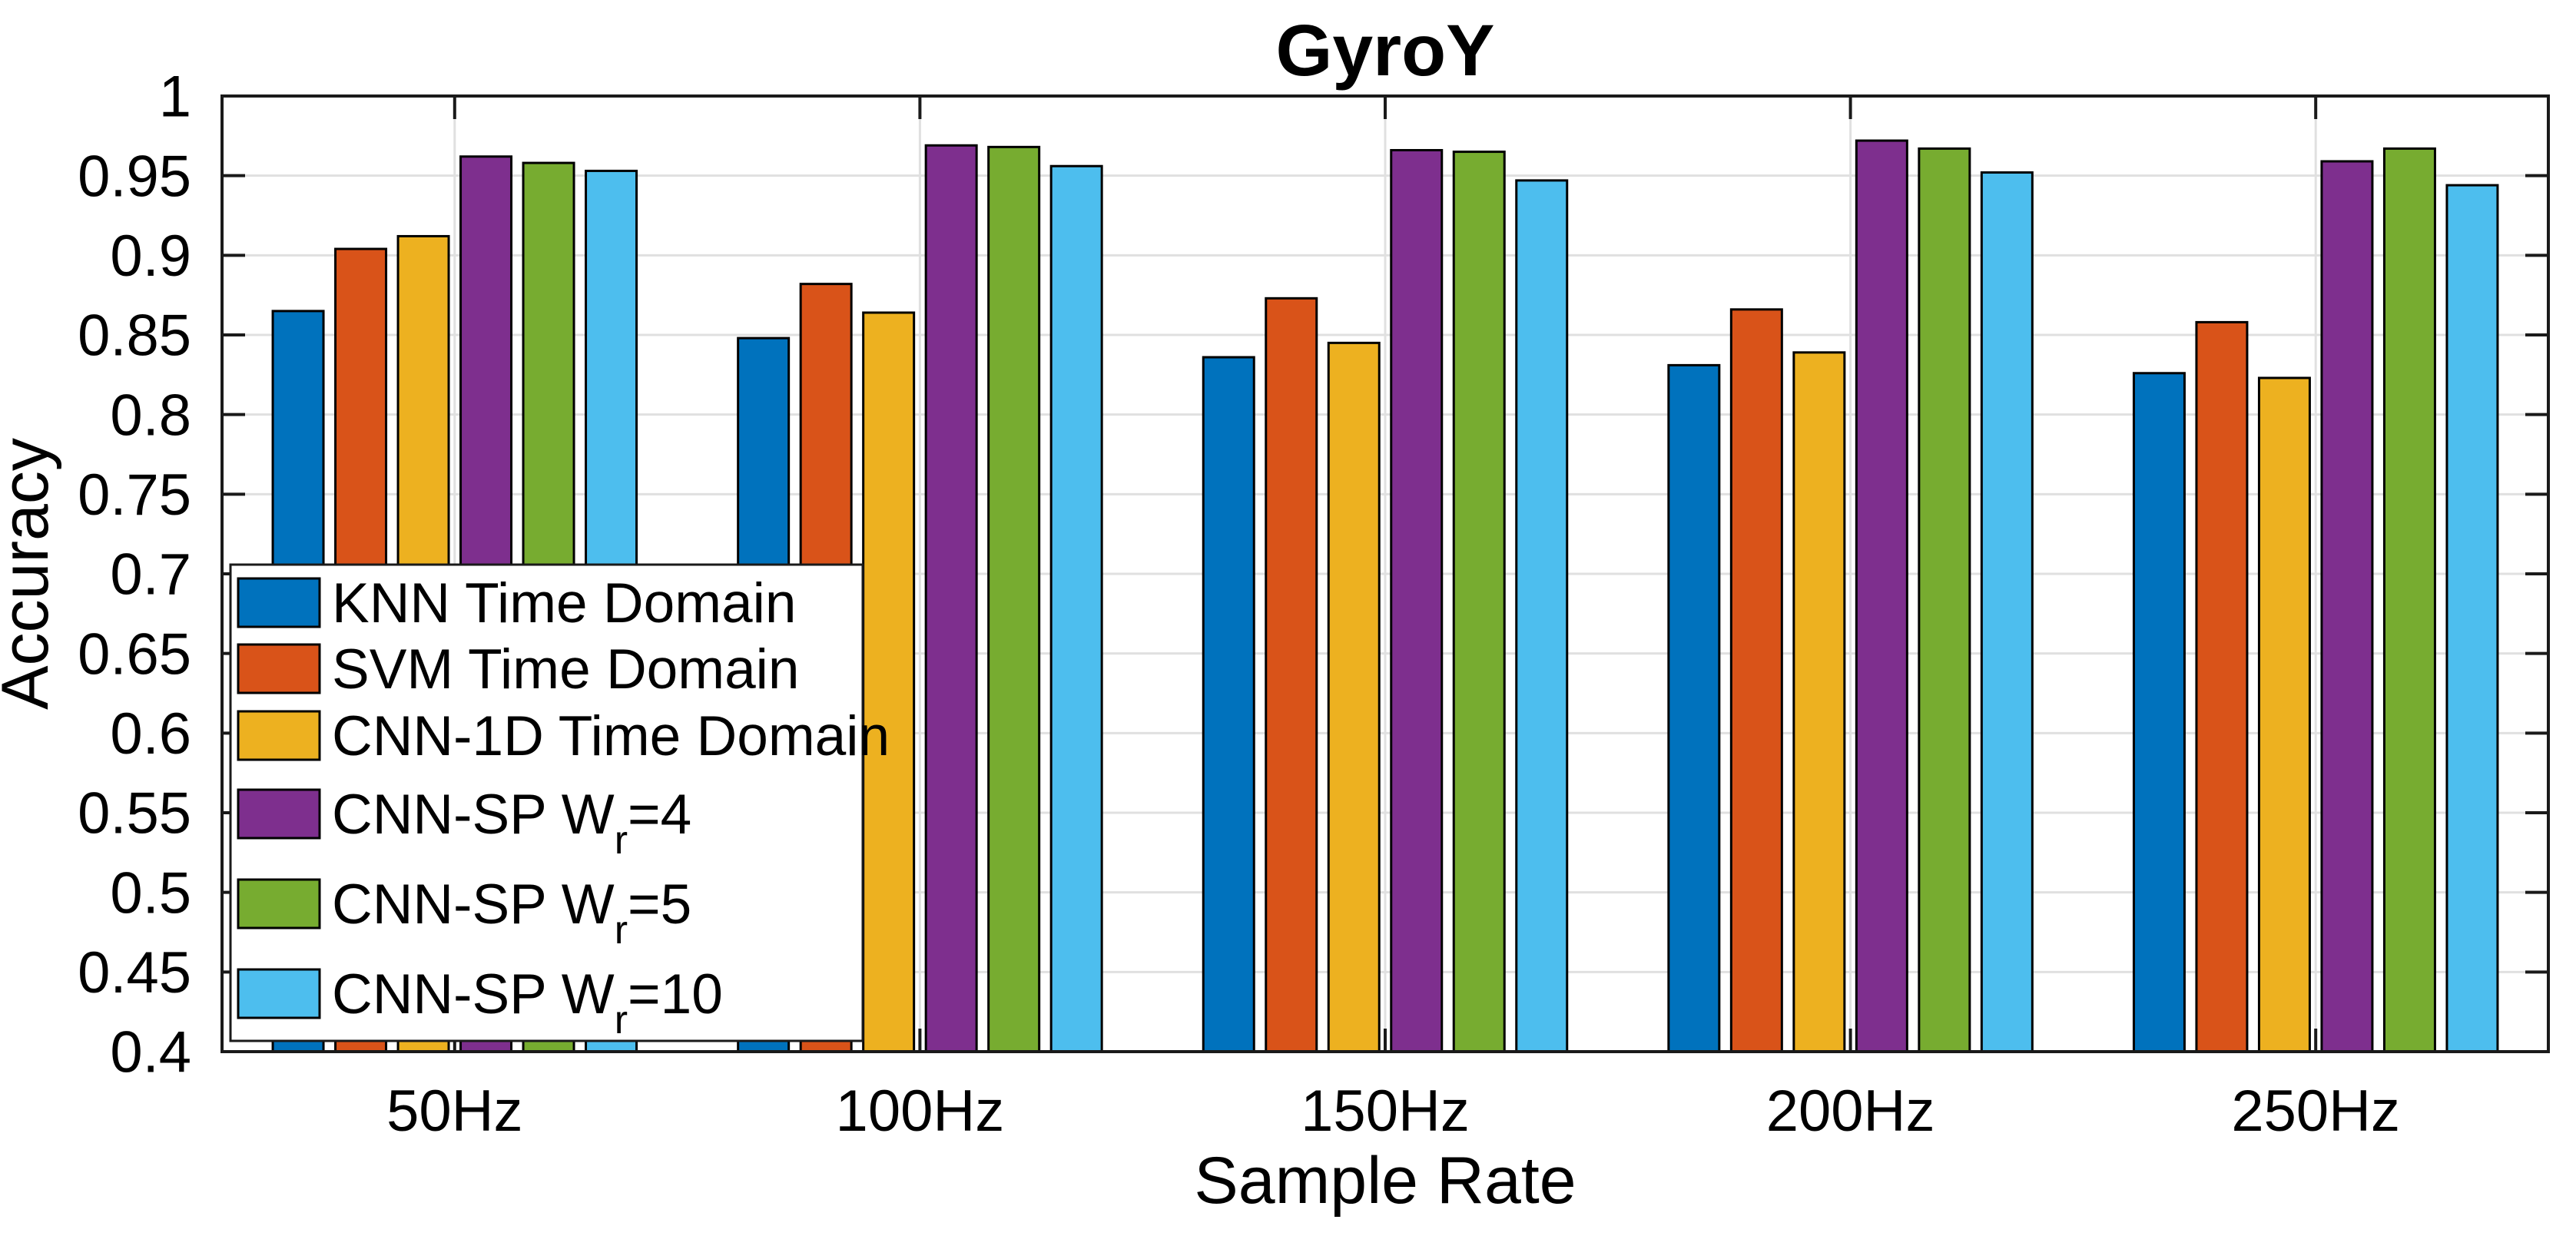 The image size is (2576, 1246). What do you see at coordinates (1384, 50) in the screenshot?
I see `chart-title: GyroY` at bounding box center [1384, 50].